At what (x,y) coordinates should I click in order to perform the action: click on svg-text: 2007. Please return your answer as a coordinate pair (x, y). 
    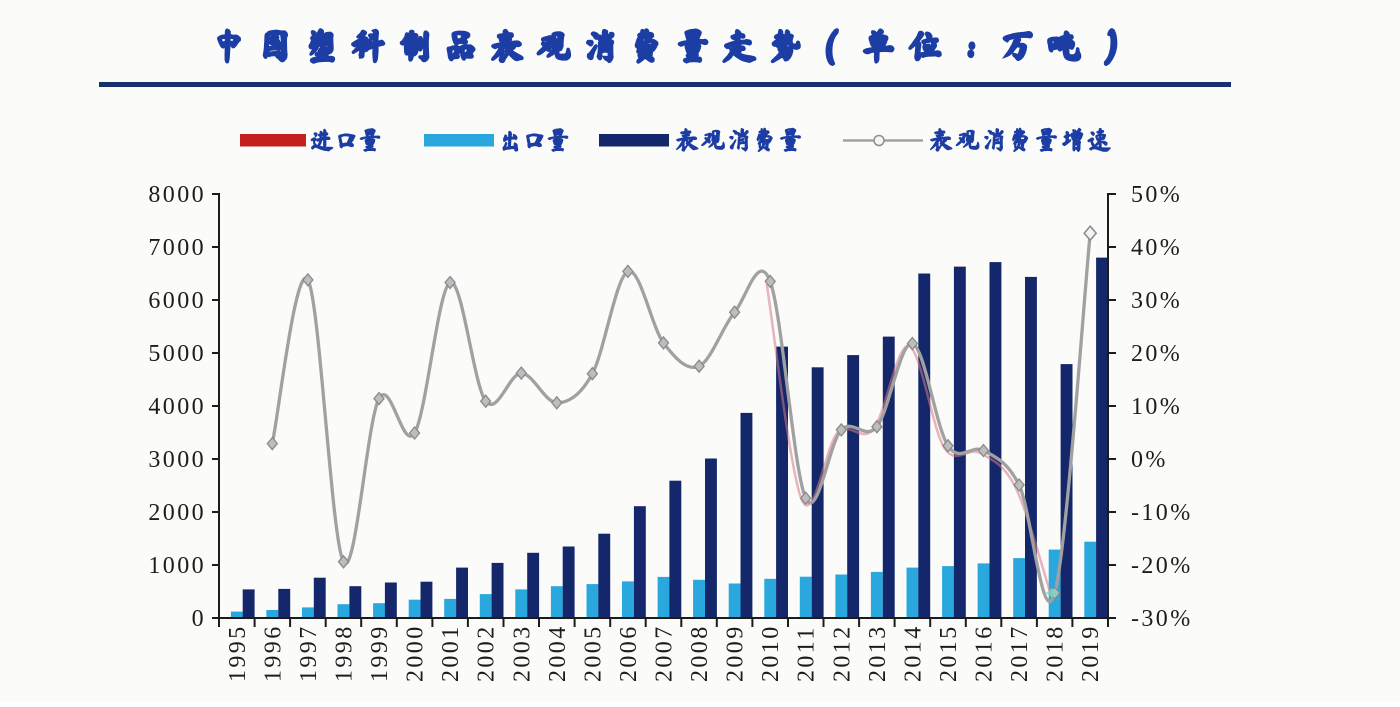
    Looking at the image, I should click on (665, 653).